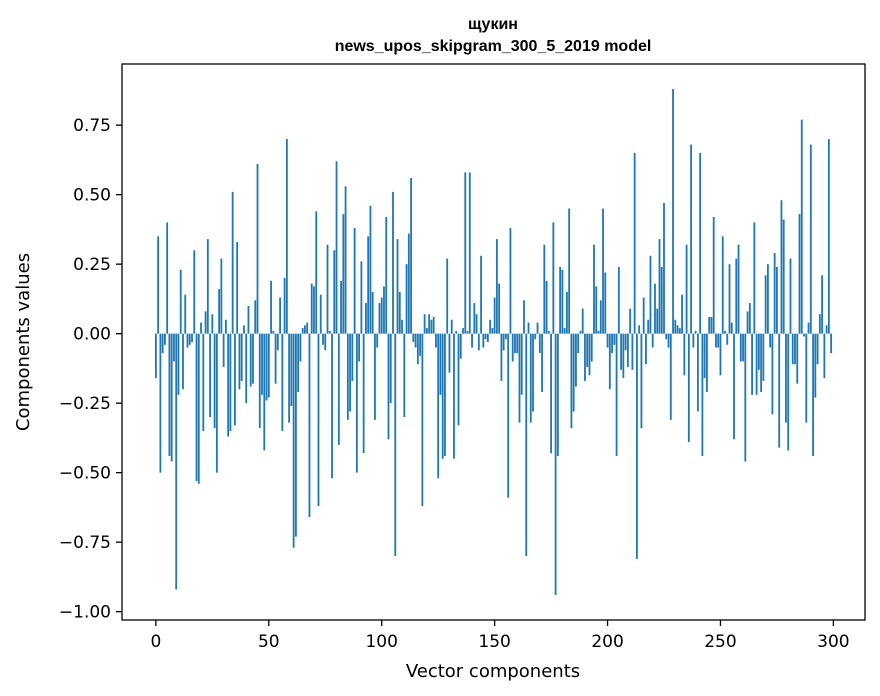 This screenshot has width=880, height=696. Describe the element at coordinates (493, 671) in the screenshot. I see `x-axis-label: Vector components` at that location.